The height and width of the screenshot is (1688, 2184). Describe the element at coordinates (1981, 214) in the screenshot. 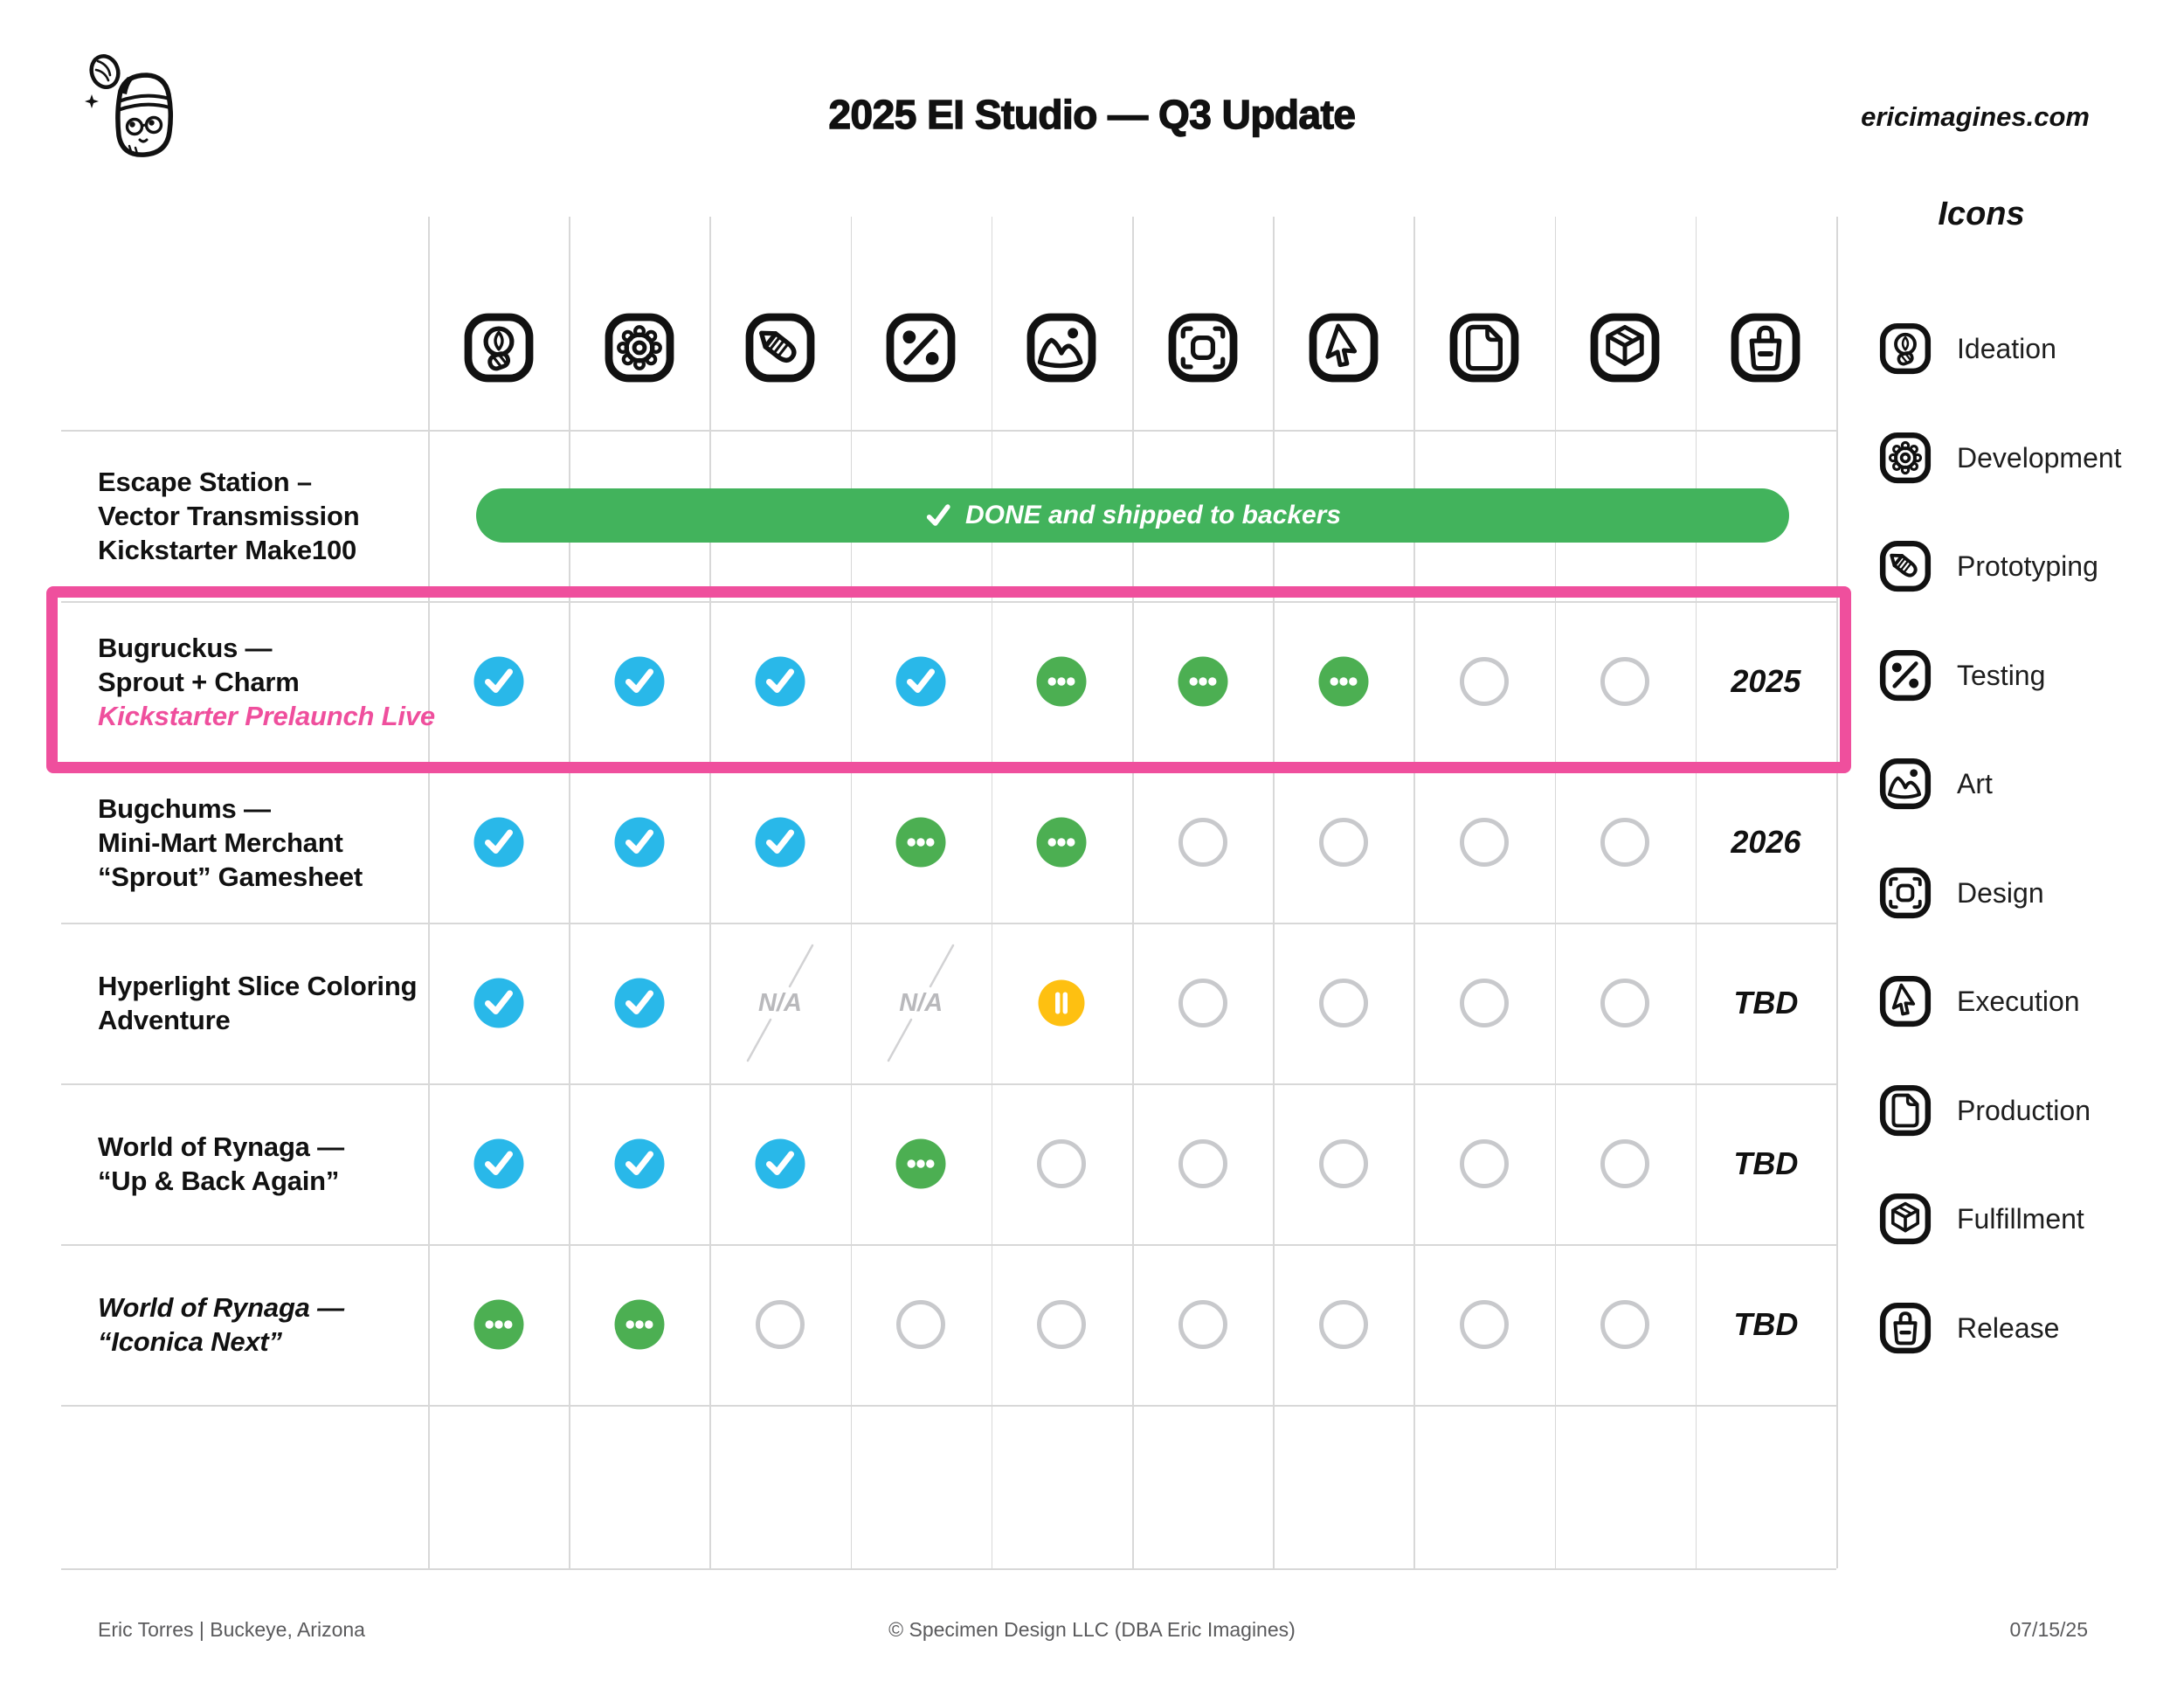

I see `legend-heading: Icons` at that location.